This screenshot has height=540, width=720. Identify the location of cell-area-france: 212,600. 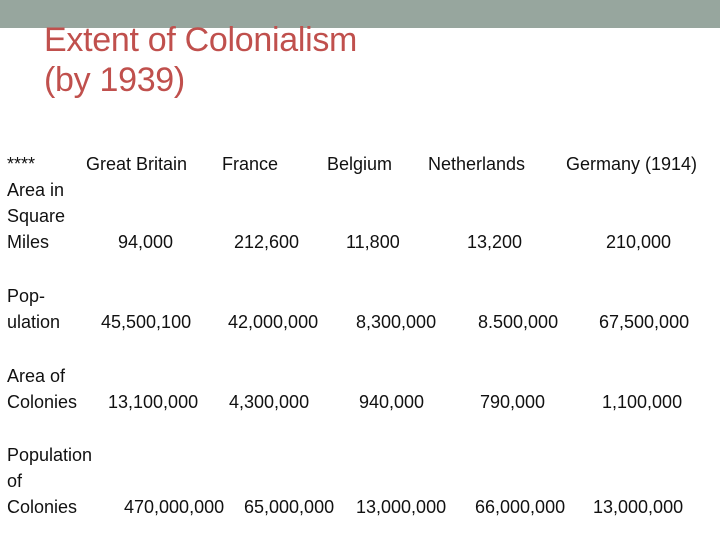
(267, 242).